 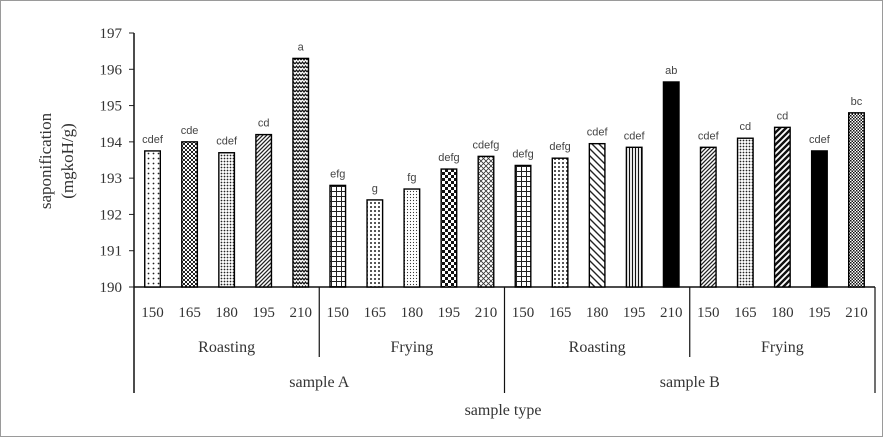 What do you see at coordinates (671, 71) in the screenshot?
I see `bar-significance-letter: ab` at bounding box center [671, 71].